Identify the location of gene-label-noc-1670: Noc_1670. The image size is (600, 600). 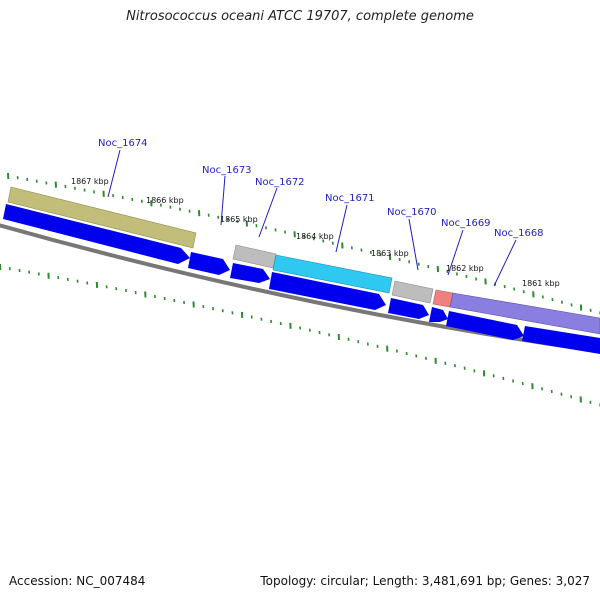
(412, 212).